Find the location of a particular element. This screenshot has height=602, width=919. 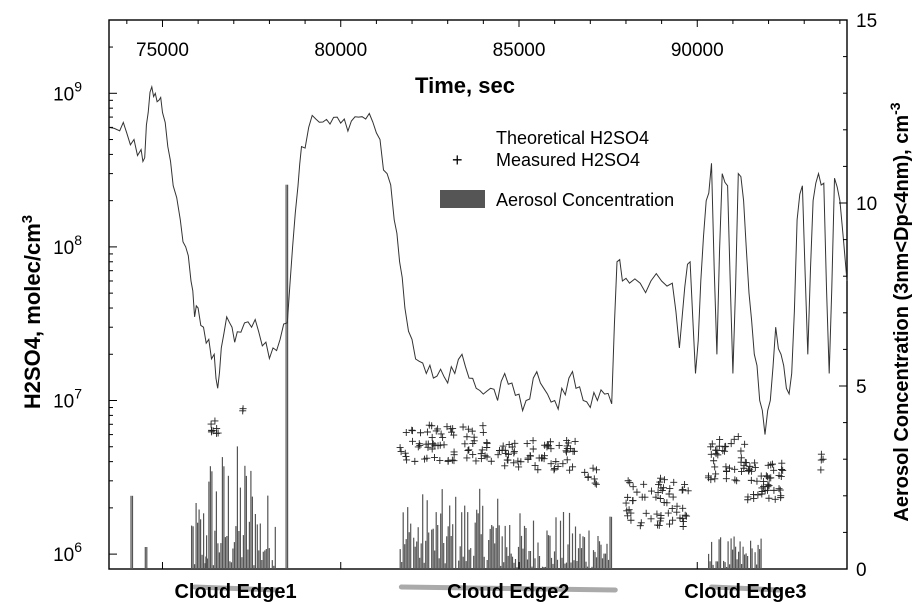

legend-label-measured: Measured H2SO4 is located at coordinates (568, 160).